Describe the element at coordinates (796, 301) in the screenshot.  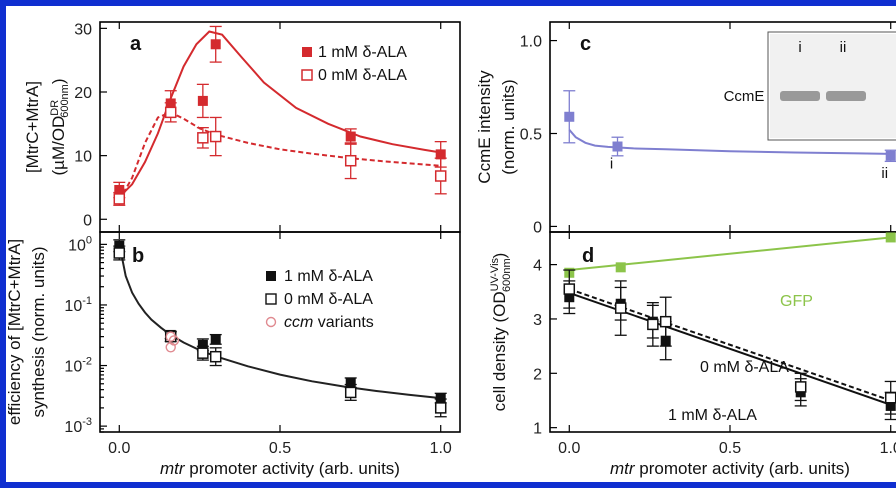
I see `panel-d-gfp-label: GFP` at that location.